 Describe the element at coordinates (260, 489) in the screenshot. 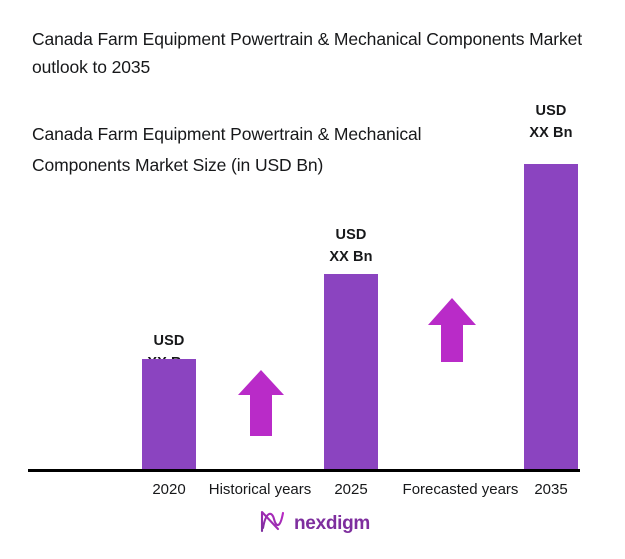

I see `axis-tick-historical-years: Historical years` at that location.